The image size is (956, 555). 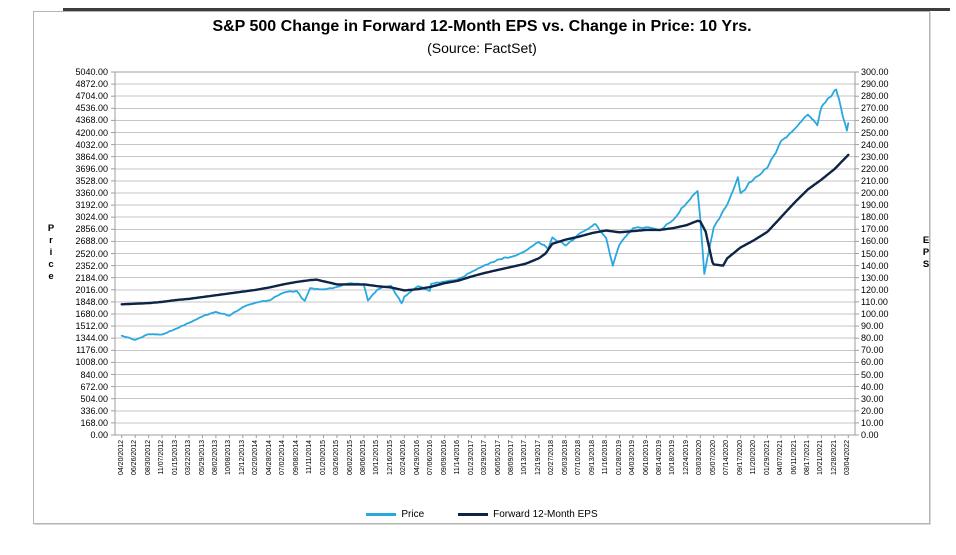 What do you see at coordinates (91, 241) in the screenshot?
I see `left-axis-tick-label: 2688.00` at bounding box center [91, 241].